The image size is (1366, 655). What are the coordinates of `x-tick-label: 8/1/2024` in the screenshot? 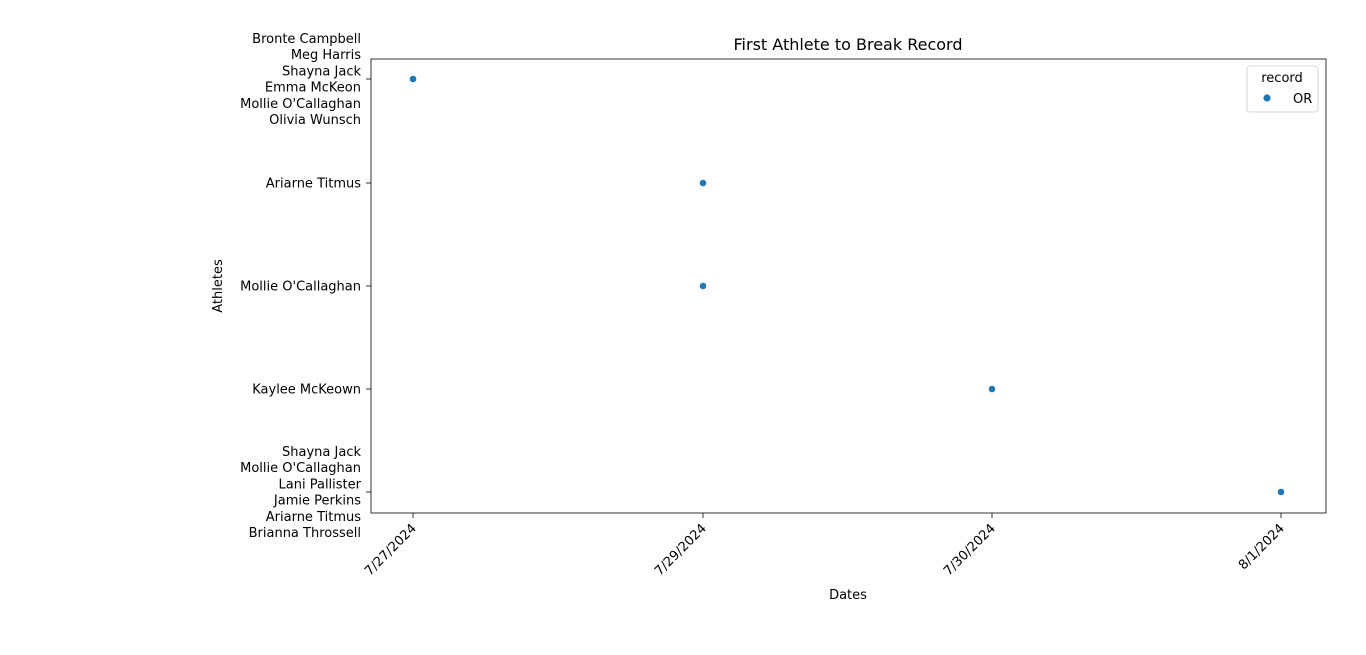 It's located at (1262, 547).